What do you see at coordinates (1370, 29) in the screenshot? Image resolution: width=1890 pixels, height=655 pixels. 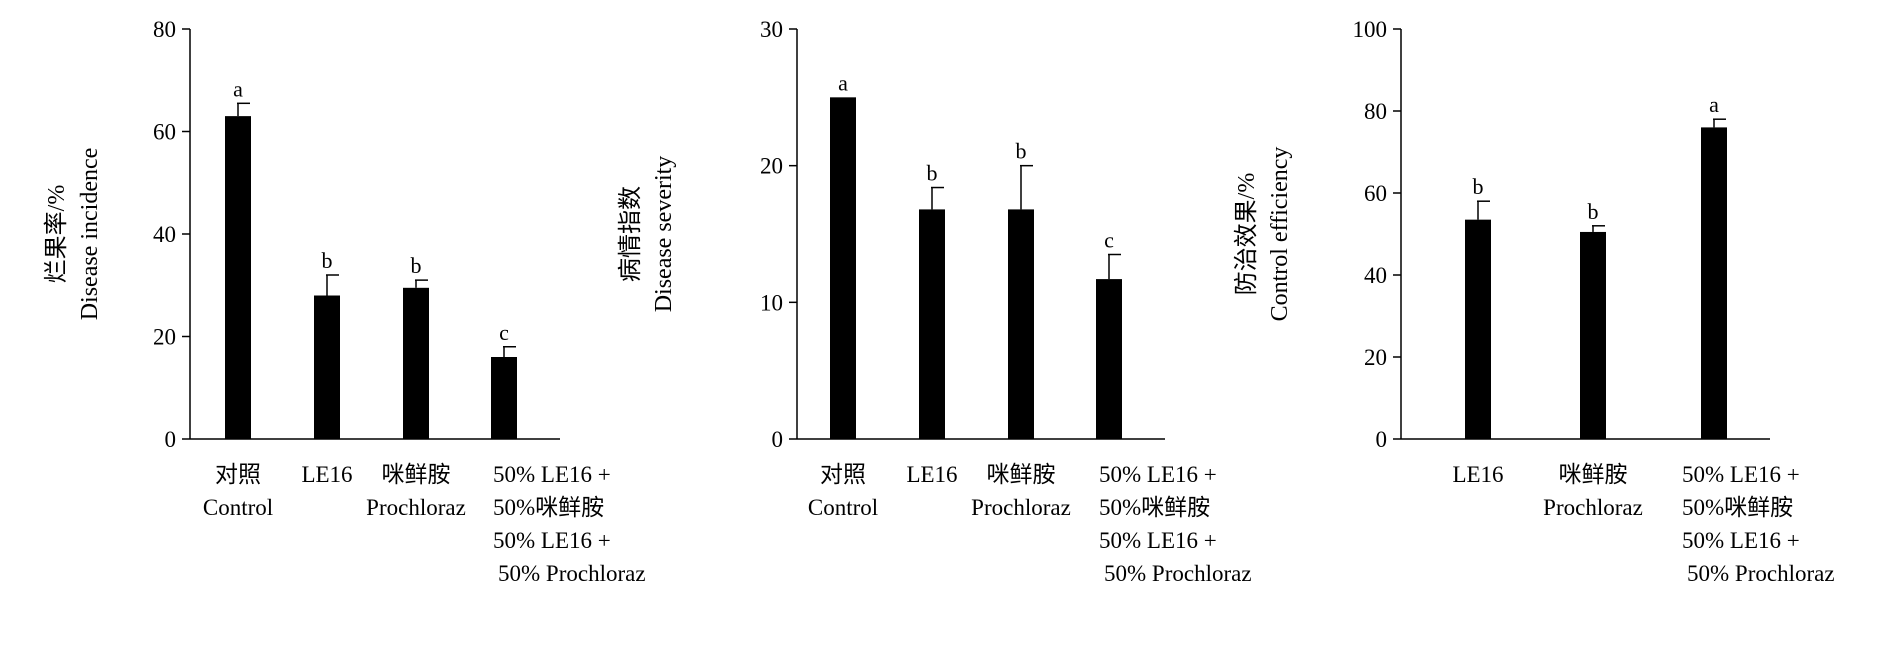 I see `y-tick-label: 100` at bounding box center [1370, 29].